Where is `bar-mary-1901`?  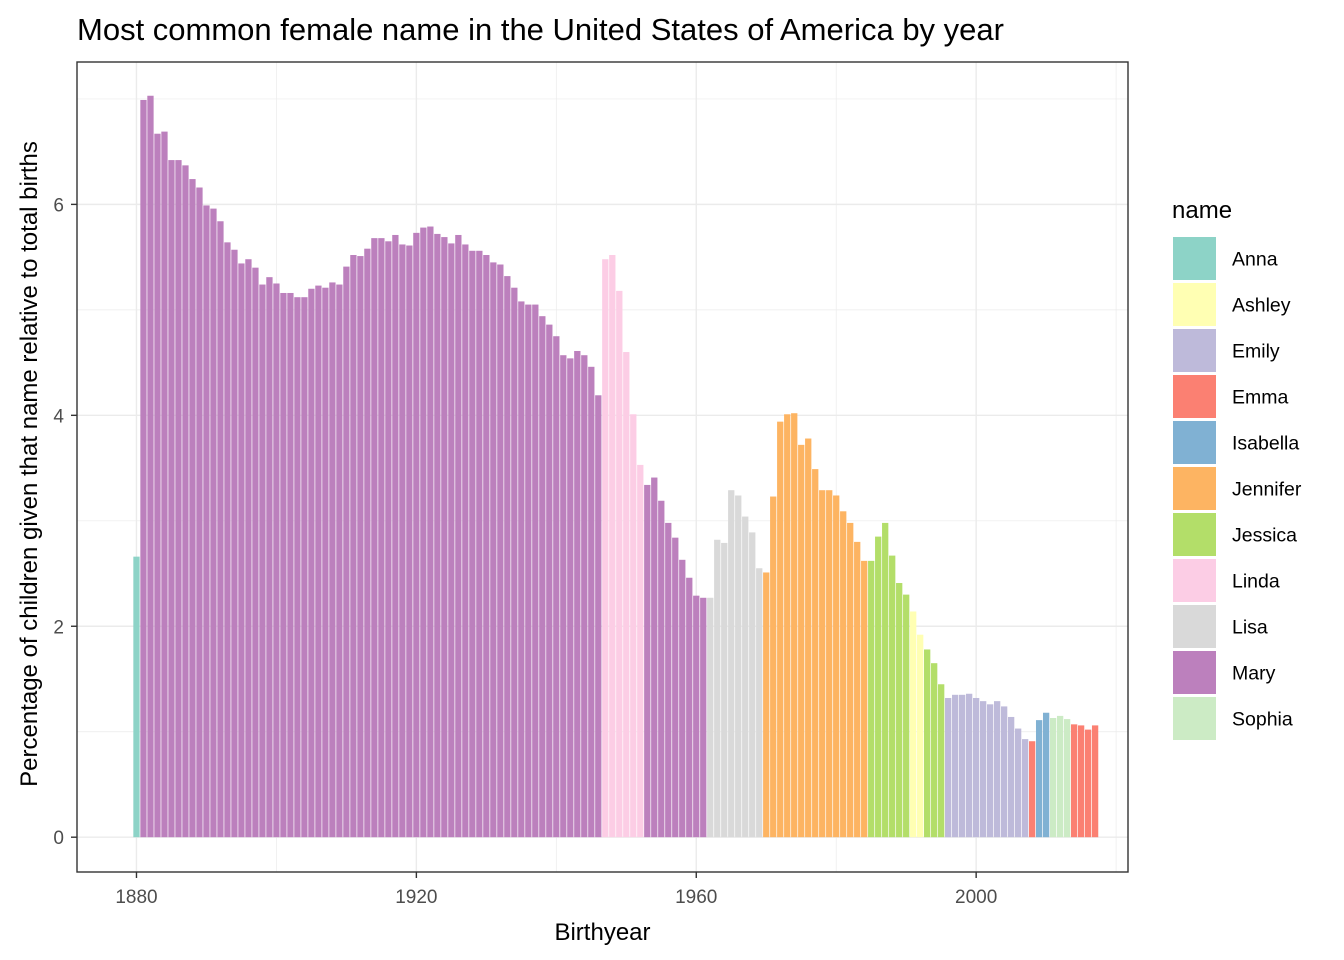 bar-mary-1901 is located at coordinates (283, 565).